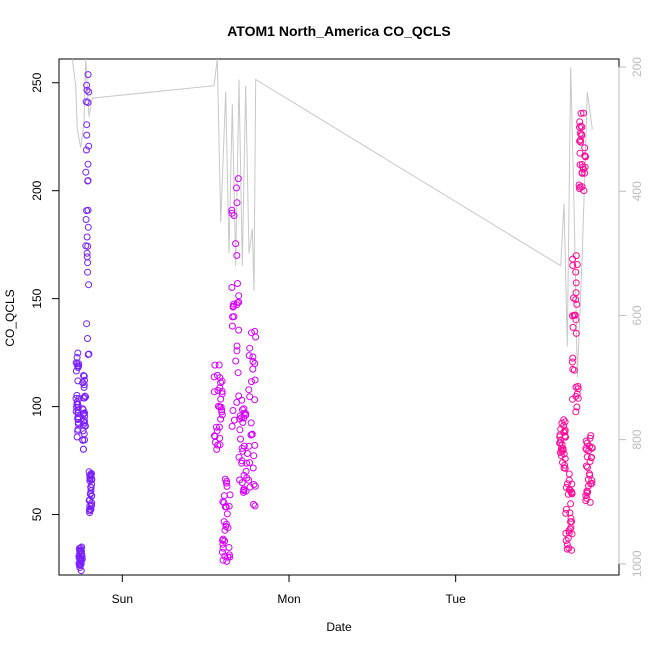 The image size is (650, 650). I want to click on y2-tick-label: 400, so click(637, 191).